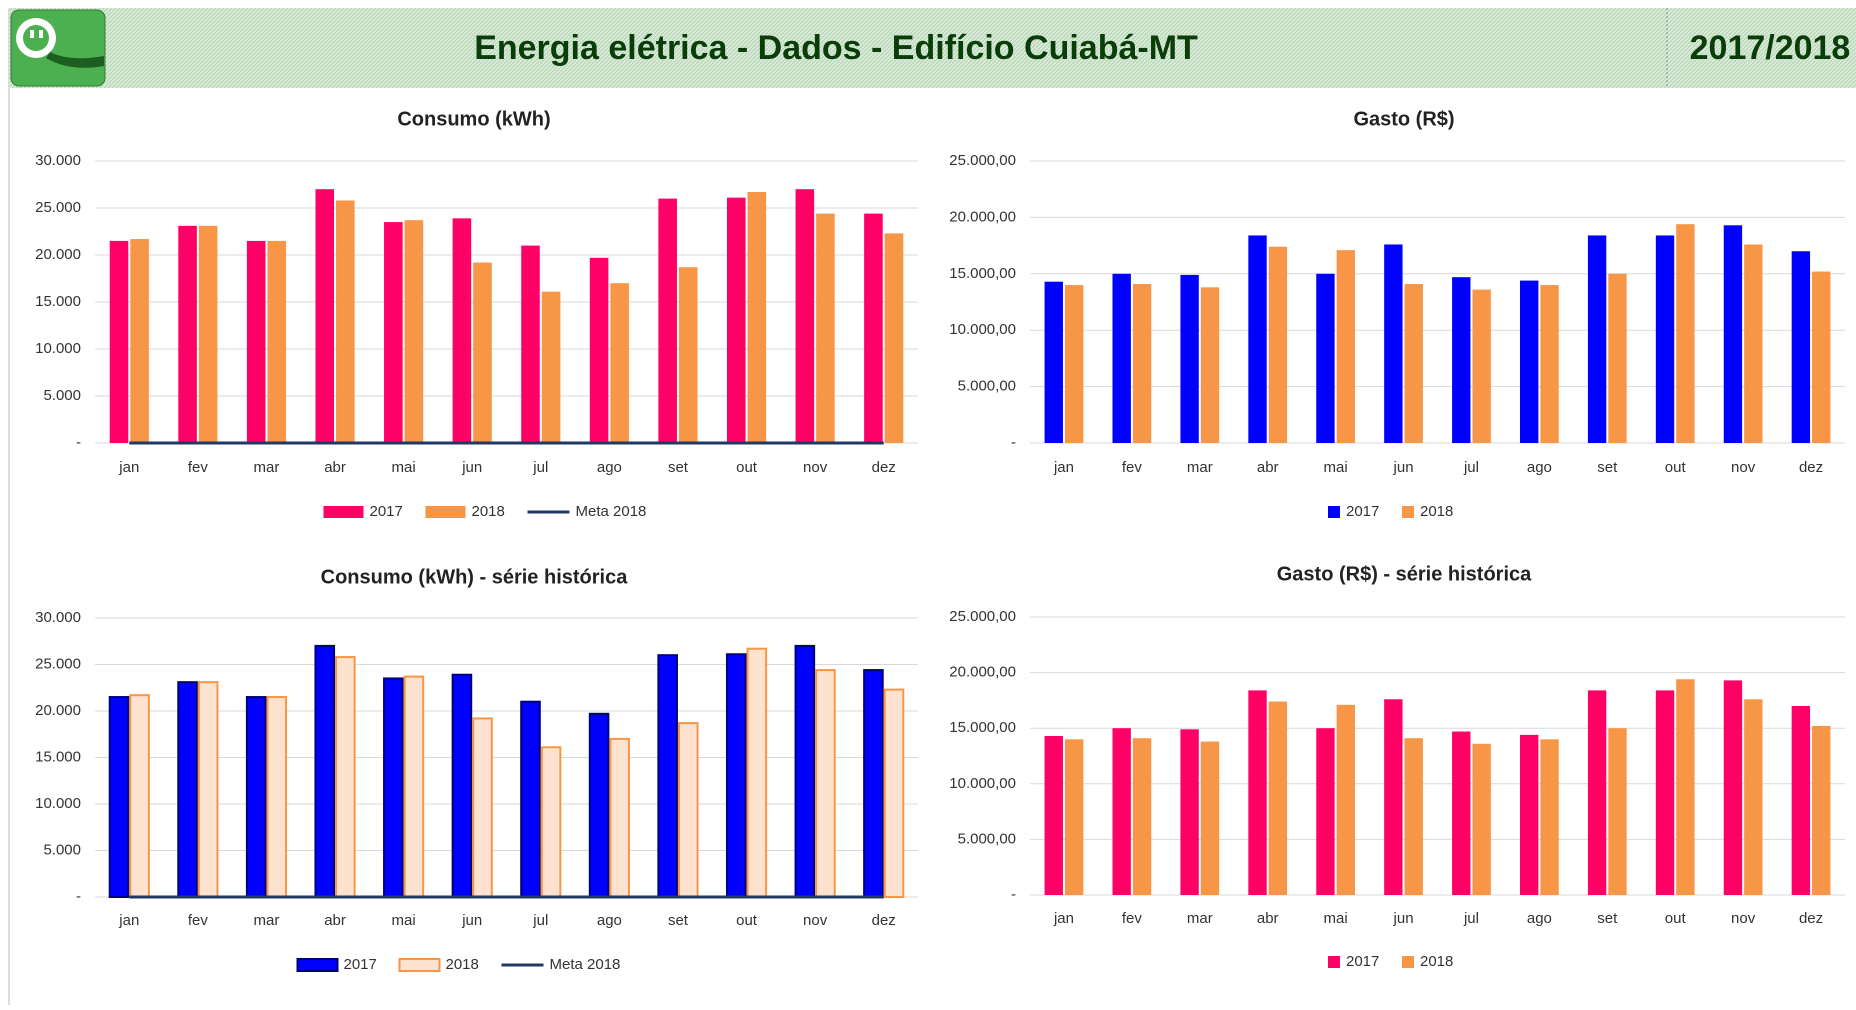 The image size is (1856, 1010). I want to click on y-tick-label: 15.000, so click(58, 301).